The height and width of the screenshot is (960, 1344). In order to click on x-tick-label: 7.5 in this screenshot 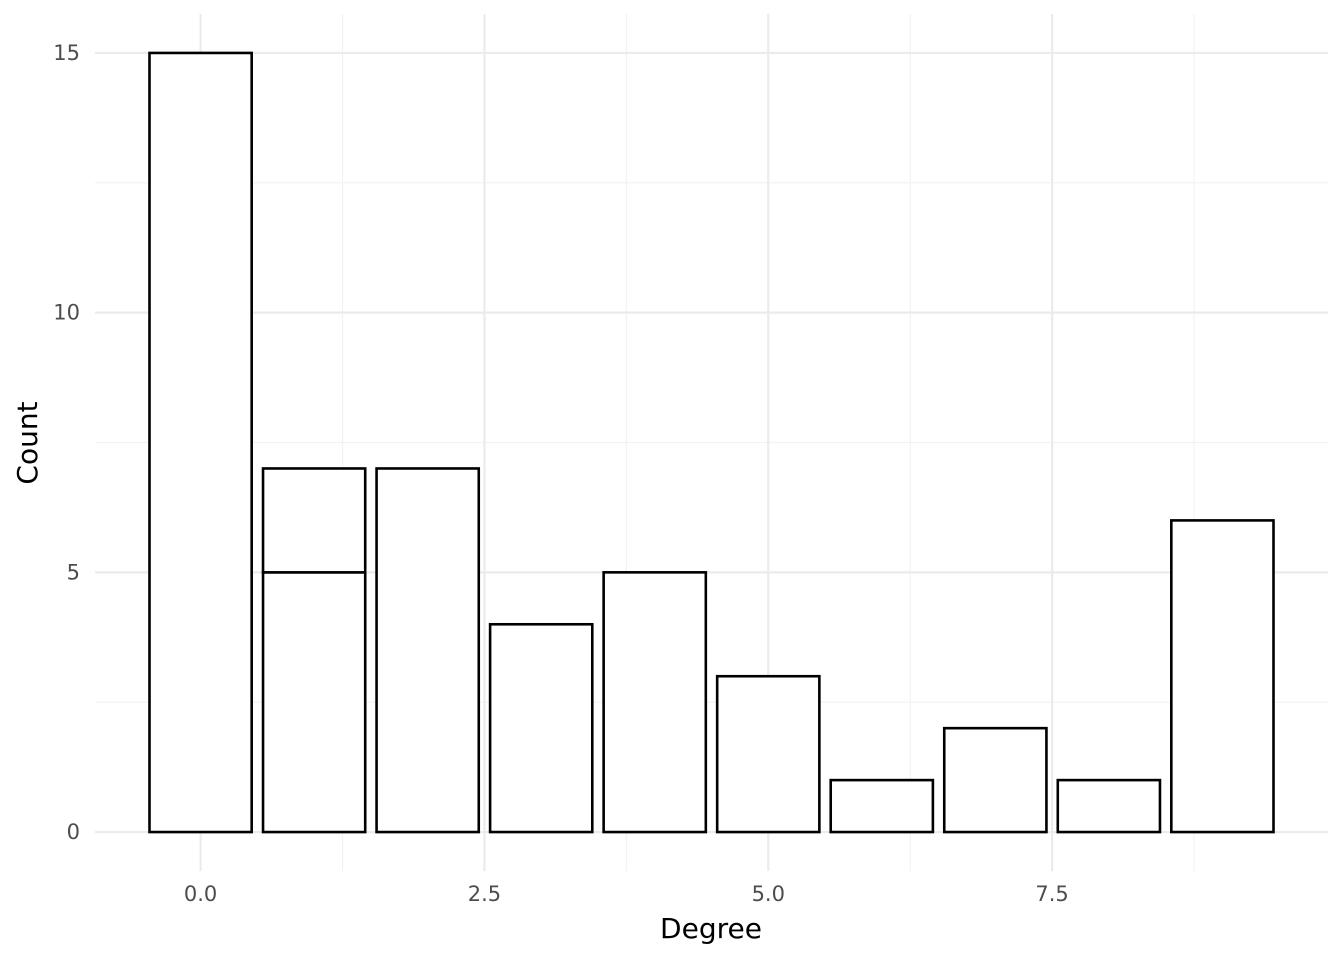, I will do `click(1051, 894)`.